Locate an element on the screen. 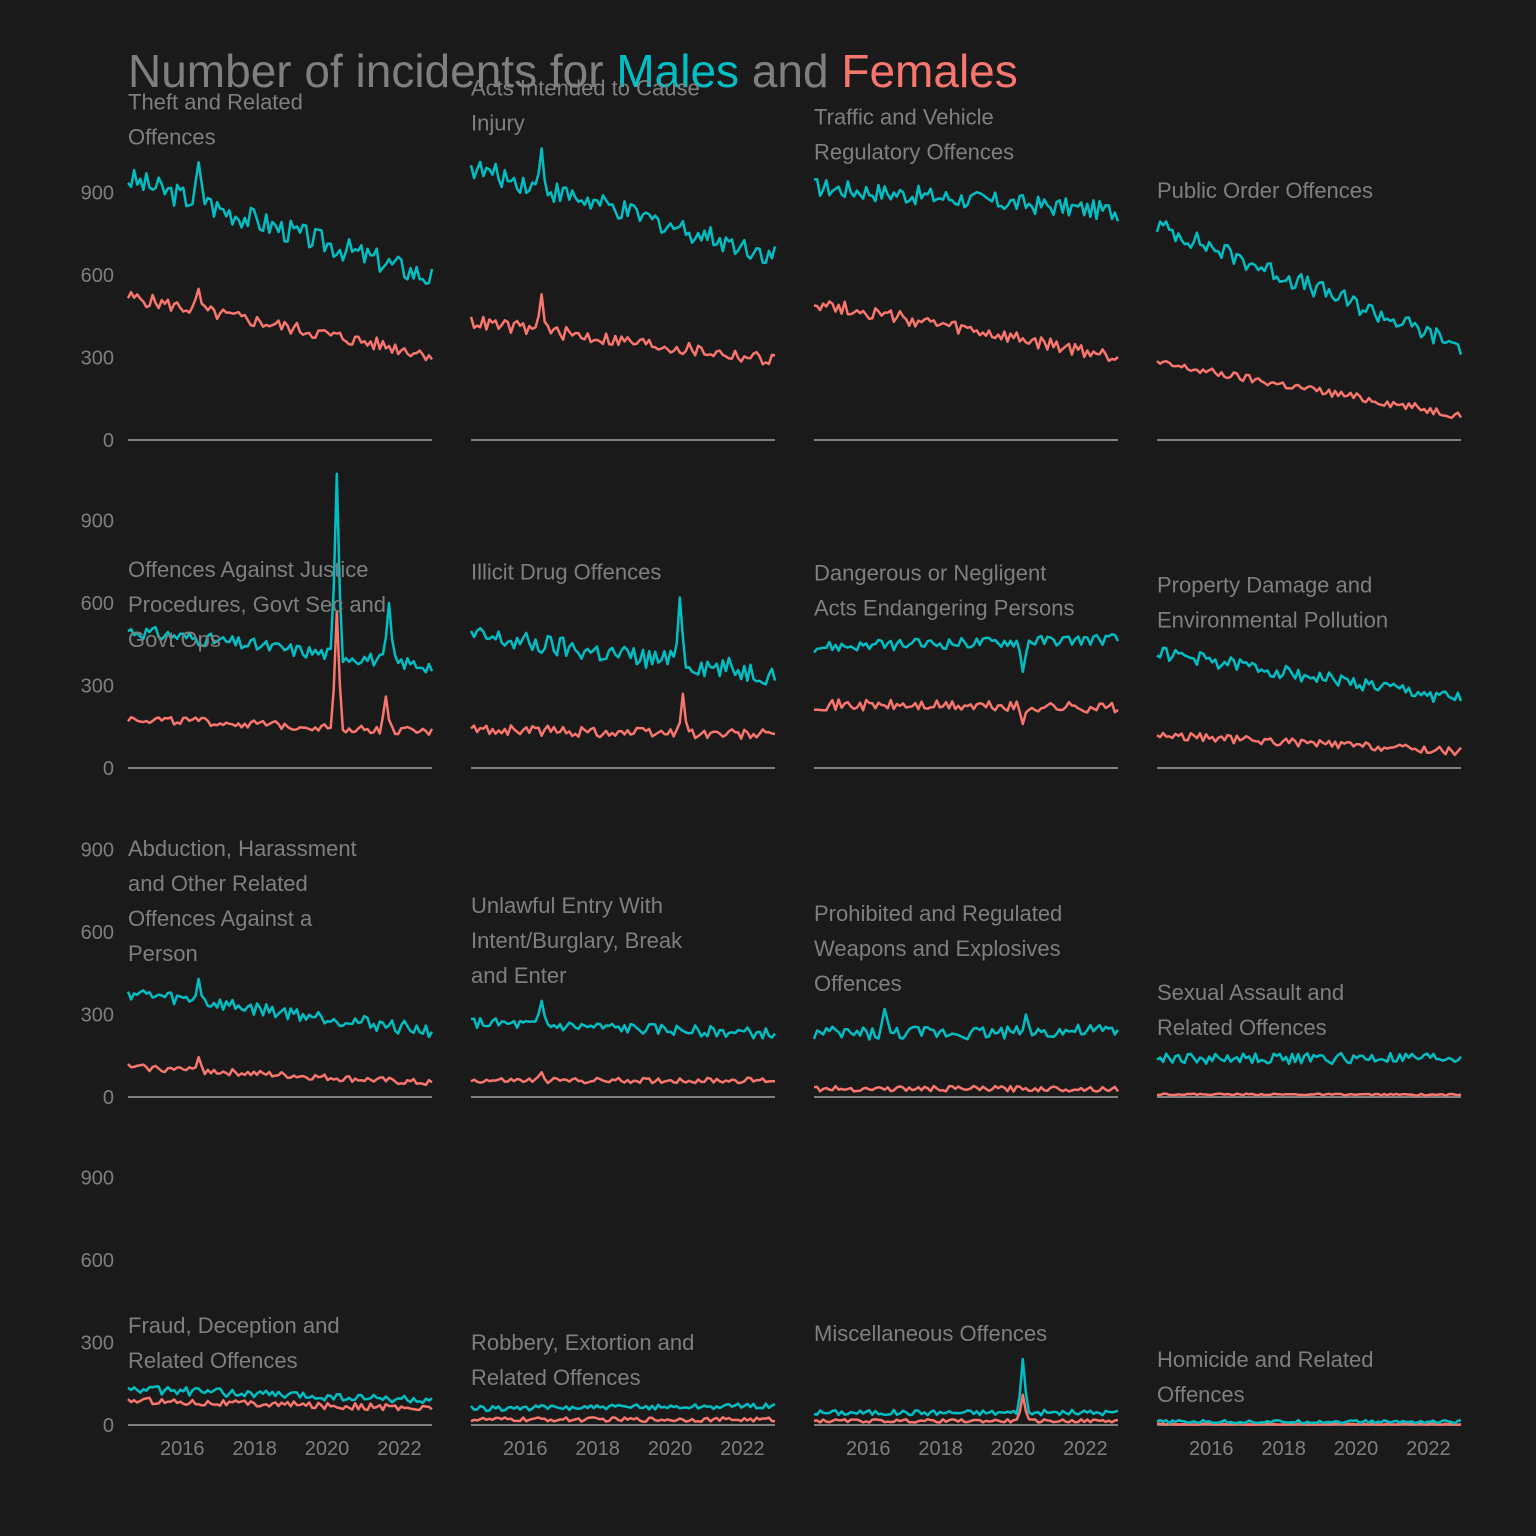 The height and width of the screenshot is (1536, 1536). panel-title: Acts Intended to Cause is located at coordinates (585, 88).